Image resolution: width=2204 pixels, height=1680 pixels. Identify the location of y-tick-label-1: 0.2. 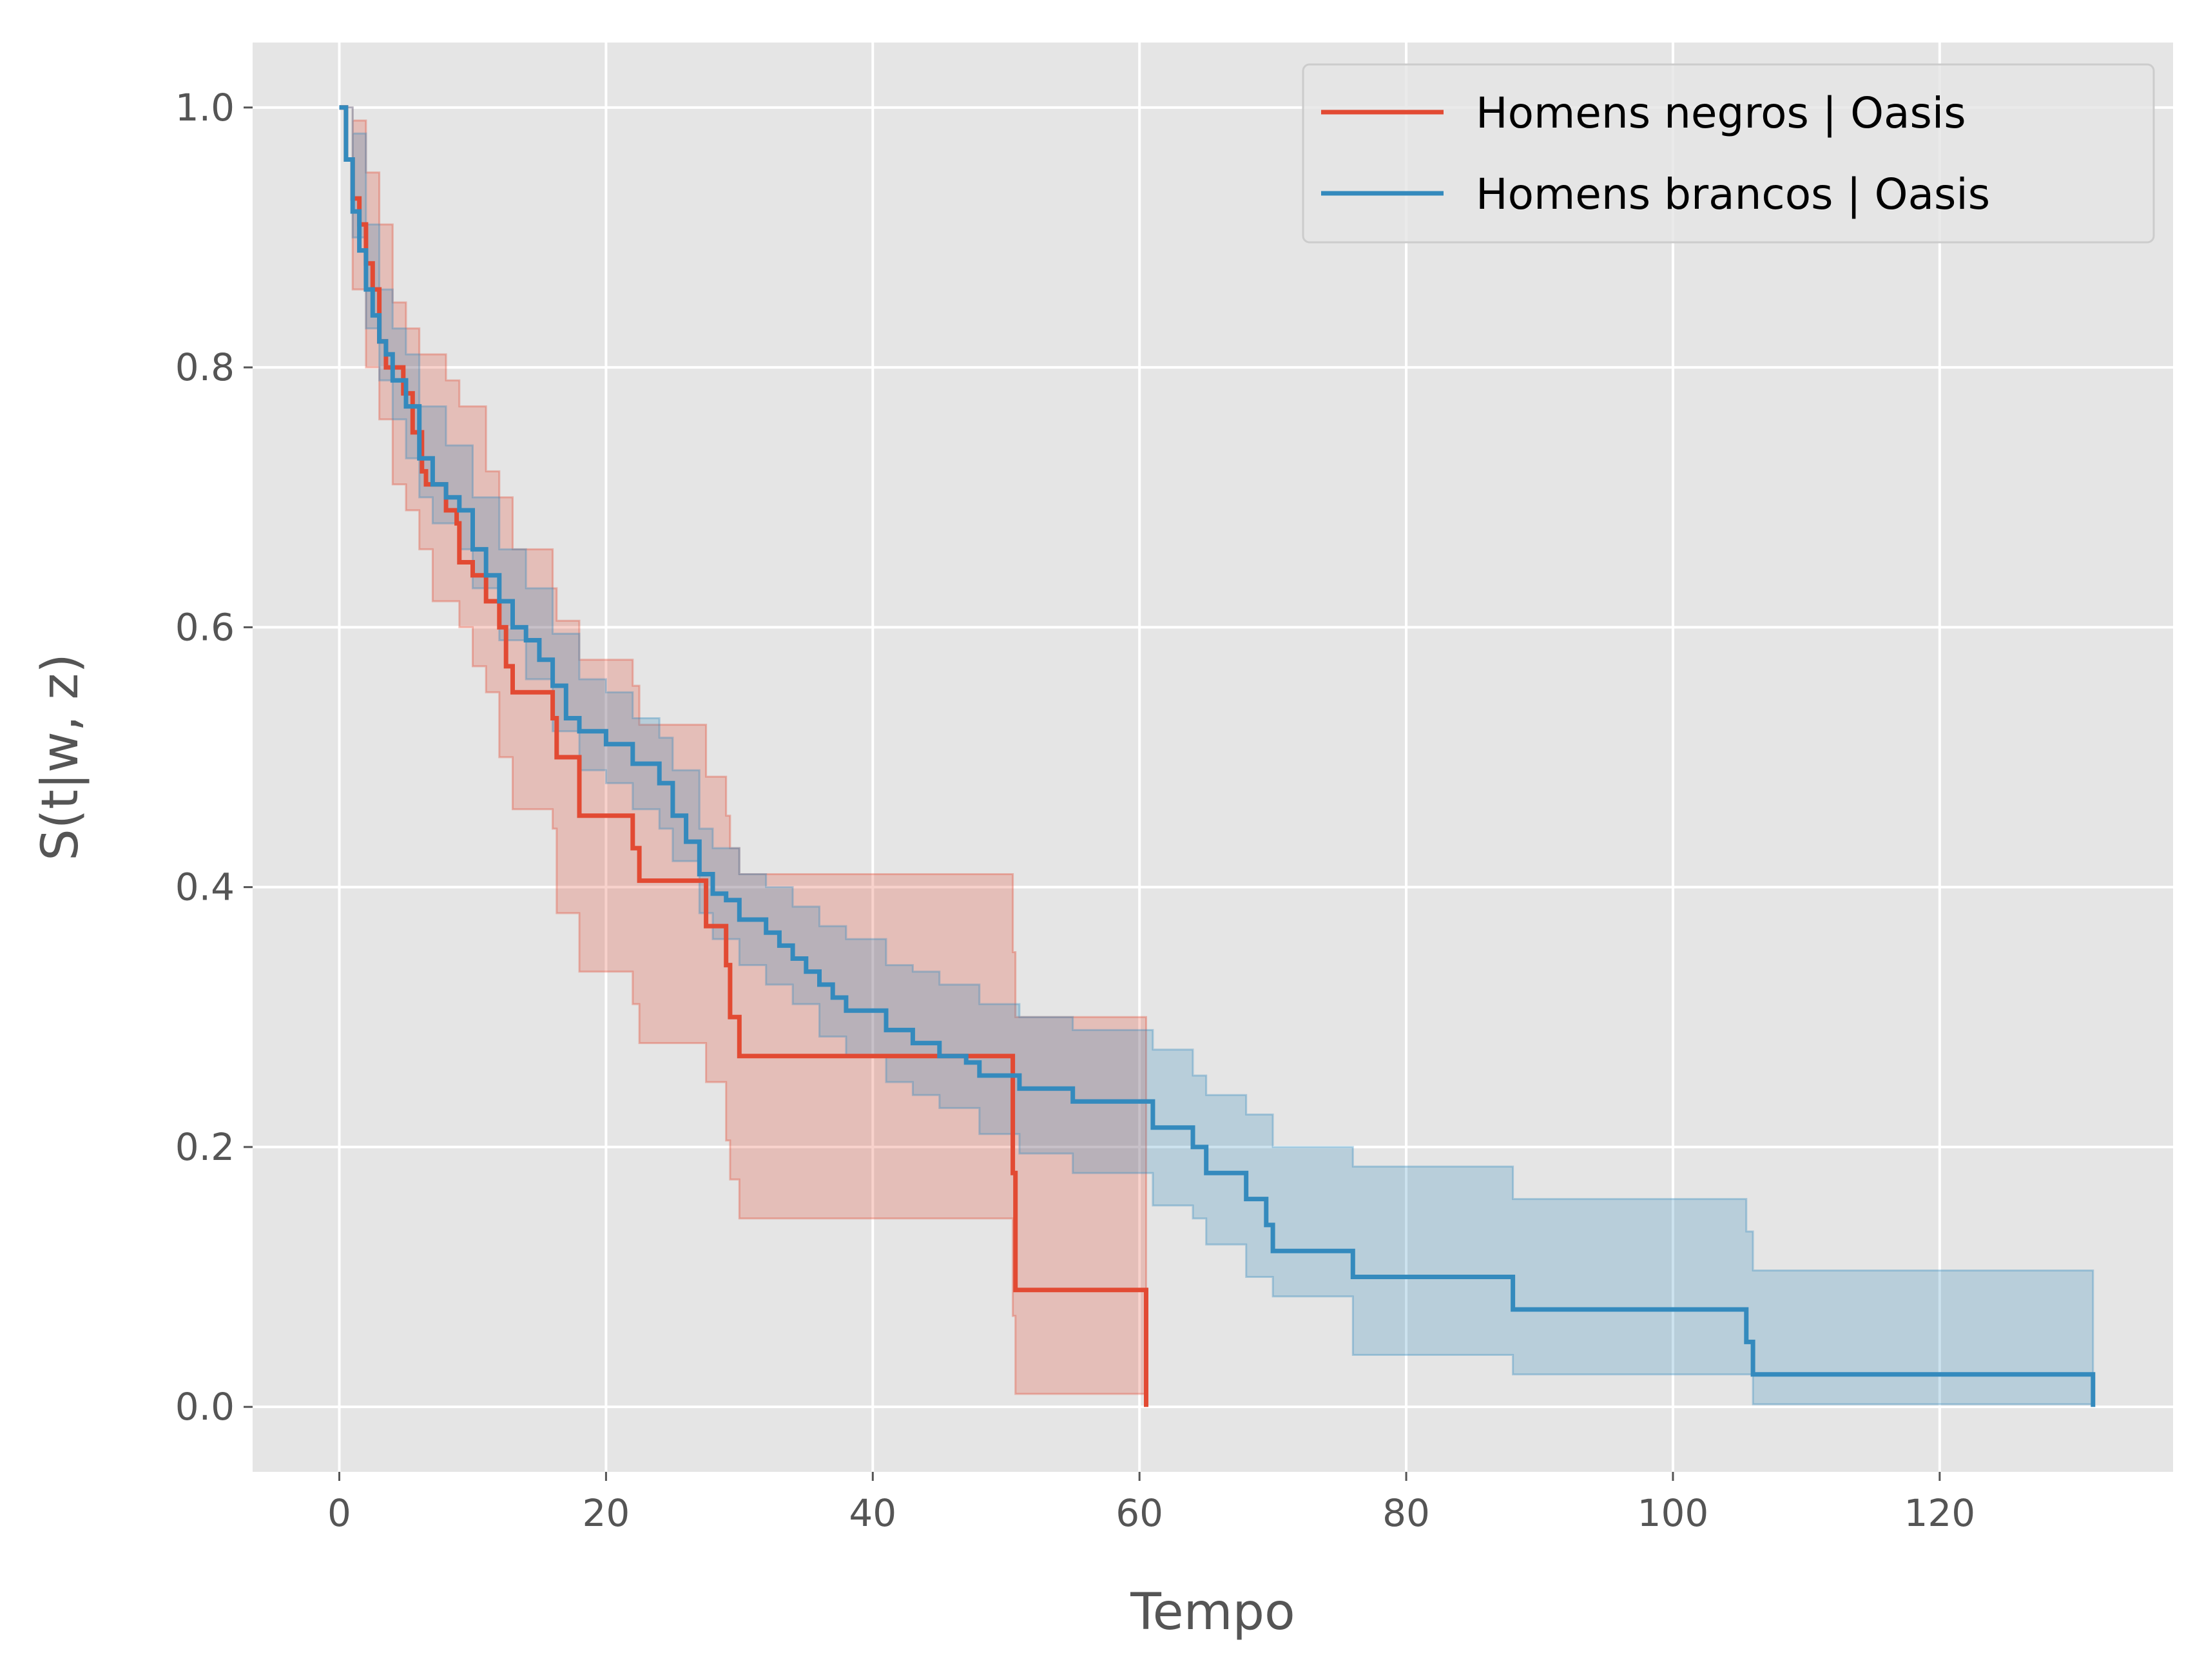
(205, 1147).